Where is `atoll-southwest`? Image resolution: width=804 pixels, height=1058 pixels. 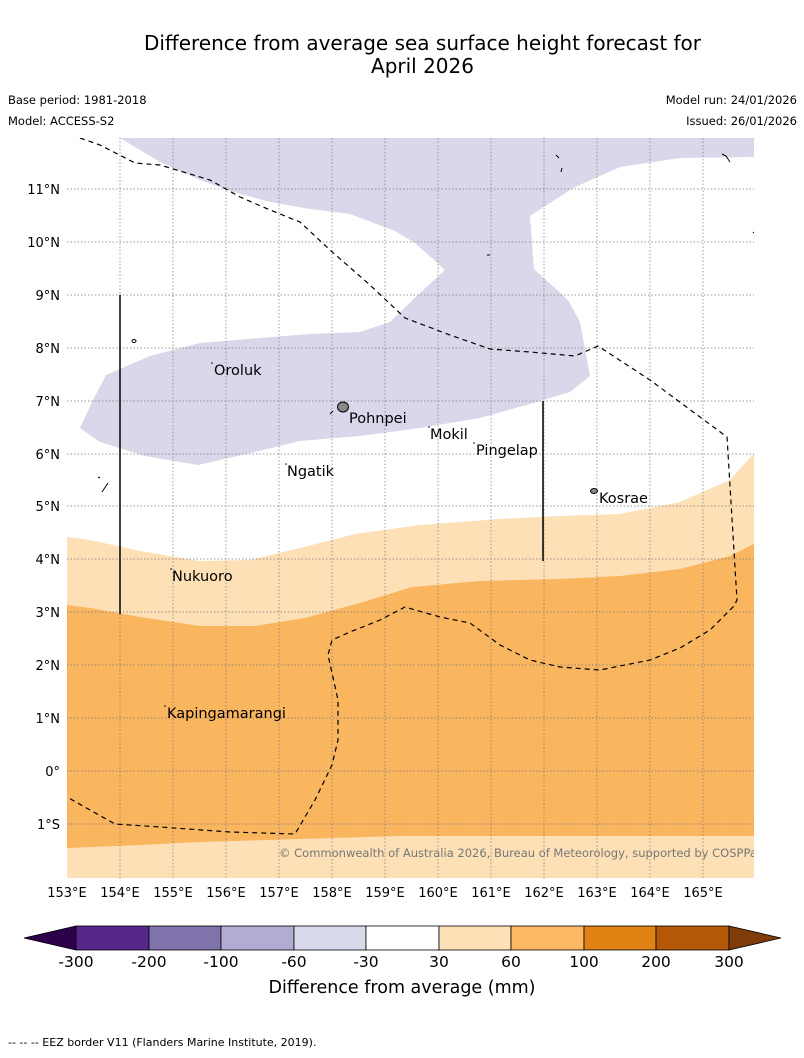
atoll-southwest is located at coordinates (103, 484).